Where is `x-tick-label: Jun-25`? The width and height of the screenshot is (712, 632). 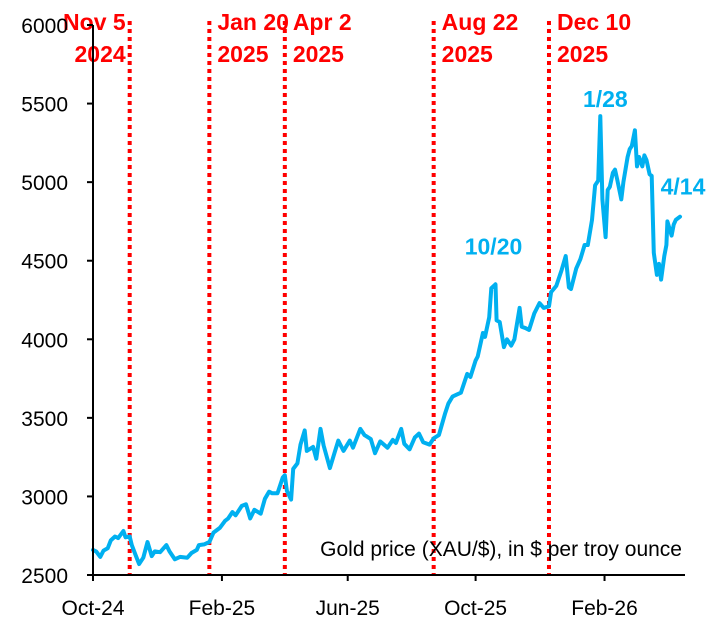
x-tick-label: Jun-25 is located at coordinates (348, 608).